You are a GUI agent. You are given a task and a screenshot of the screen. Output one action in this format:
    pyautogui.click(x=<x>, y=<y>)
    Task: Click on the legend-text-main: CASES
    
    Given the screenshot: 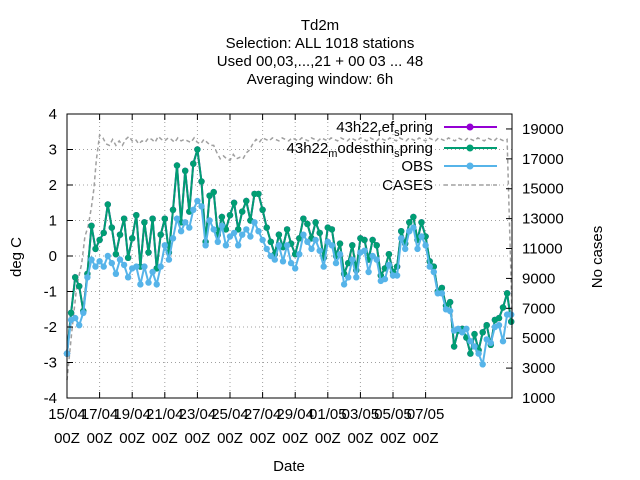 What is the action you would take?
    pyautogui.click(x=407, y=185)
    